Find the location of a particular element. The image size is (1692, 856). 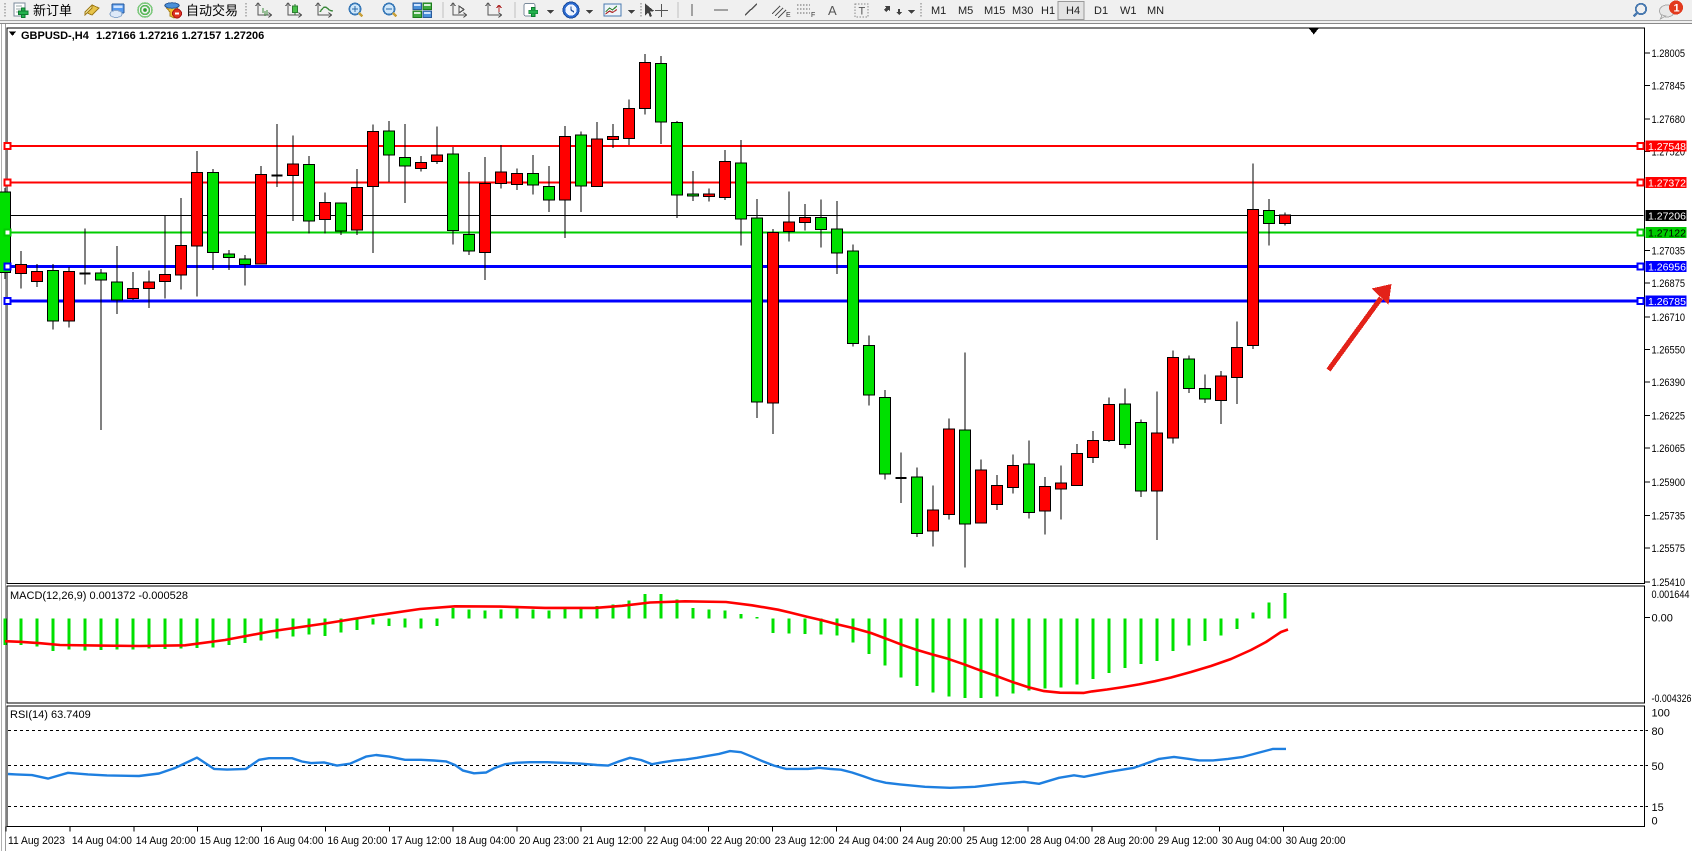

svg-text: 1.26065 is located at coordinates (1669, 449).